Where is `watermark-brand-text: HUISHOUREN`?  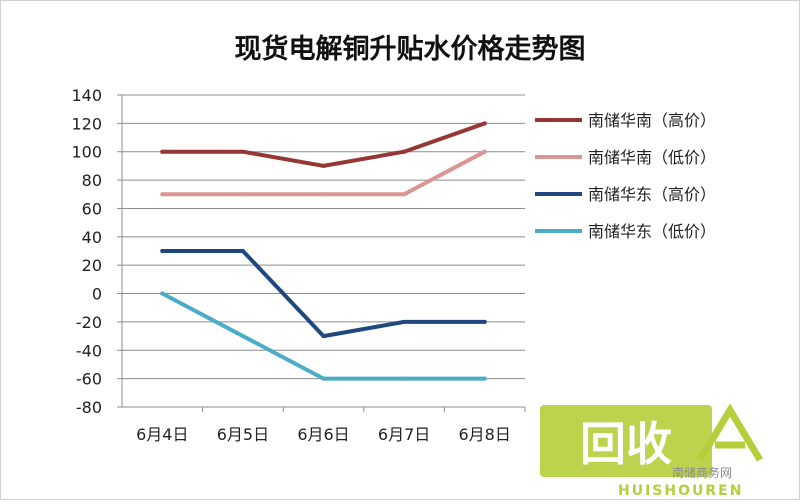 watermark-brand-text: HUISHOUREN is located at coordinates (680, 491).